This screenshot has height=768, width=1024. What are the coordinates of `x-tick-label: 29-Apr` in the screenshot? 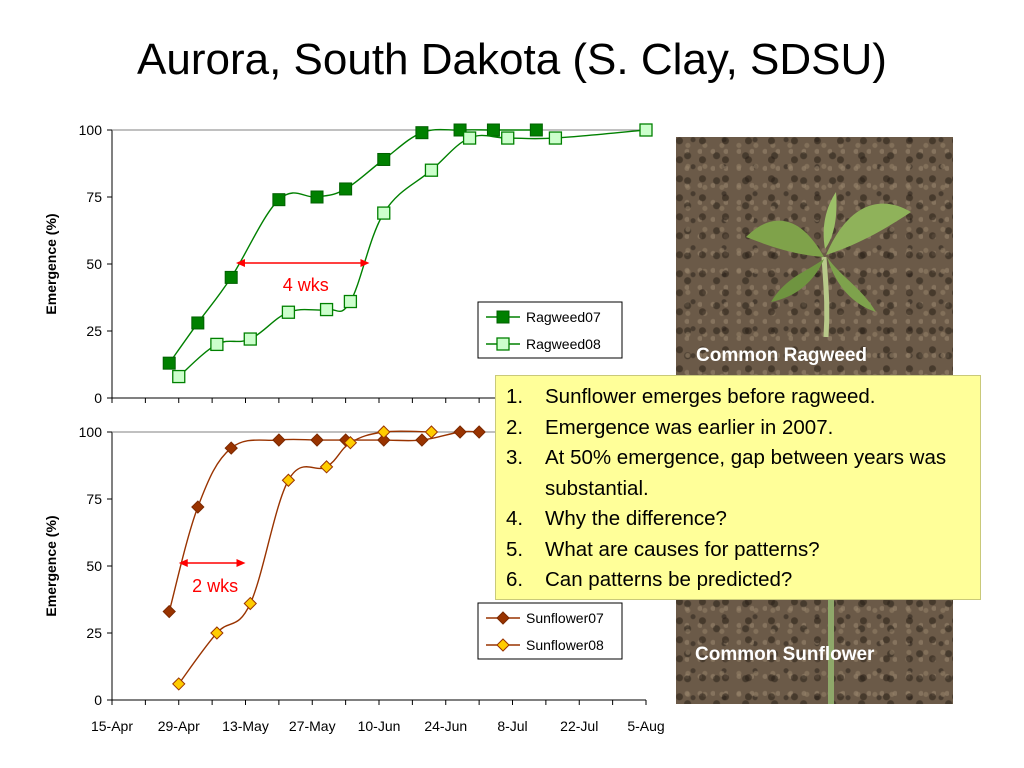 It's located at (179, 726).